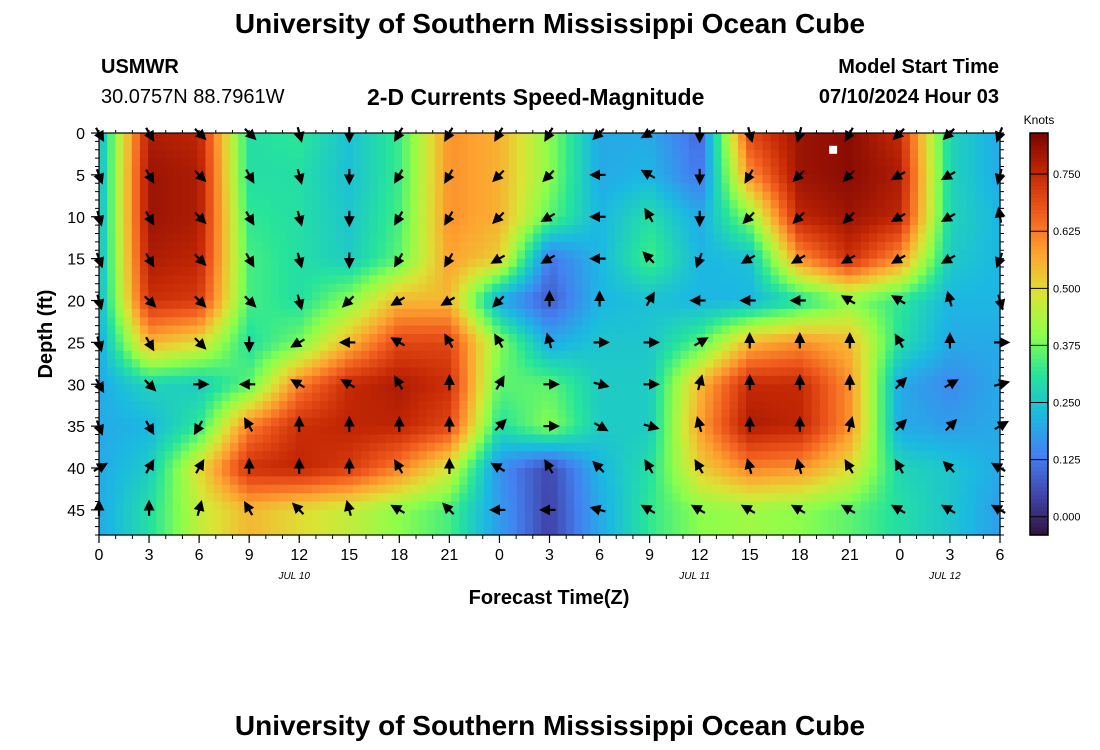 The width and height of the screenshot is (1100, 750). Describe the element at coordinates (908, 97) in the screenshot. I see `model-start-time: 07/10/2024 Hour 03` at that location.